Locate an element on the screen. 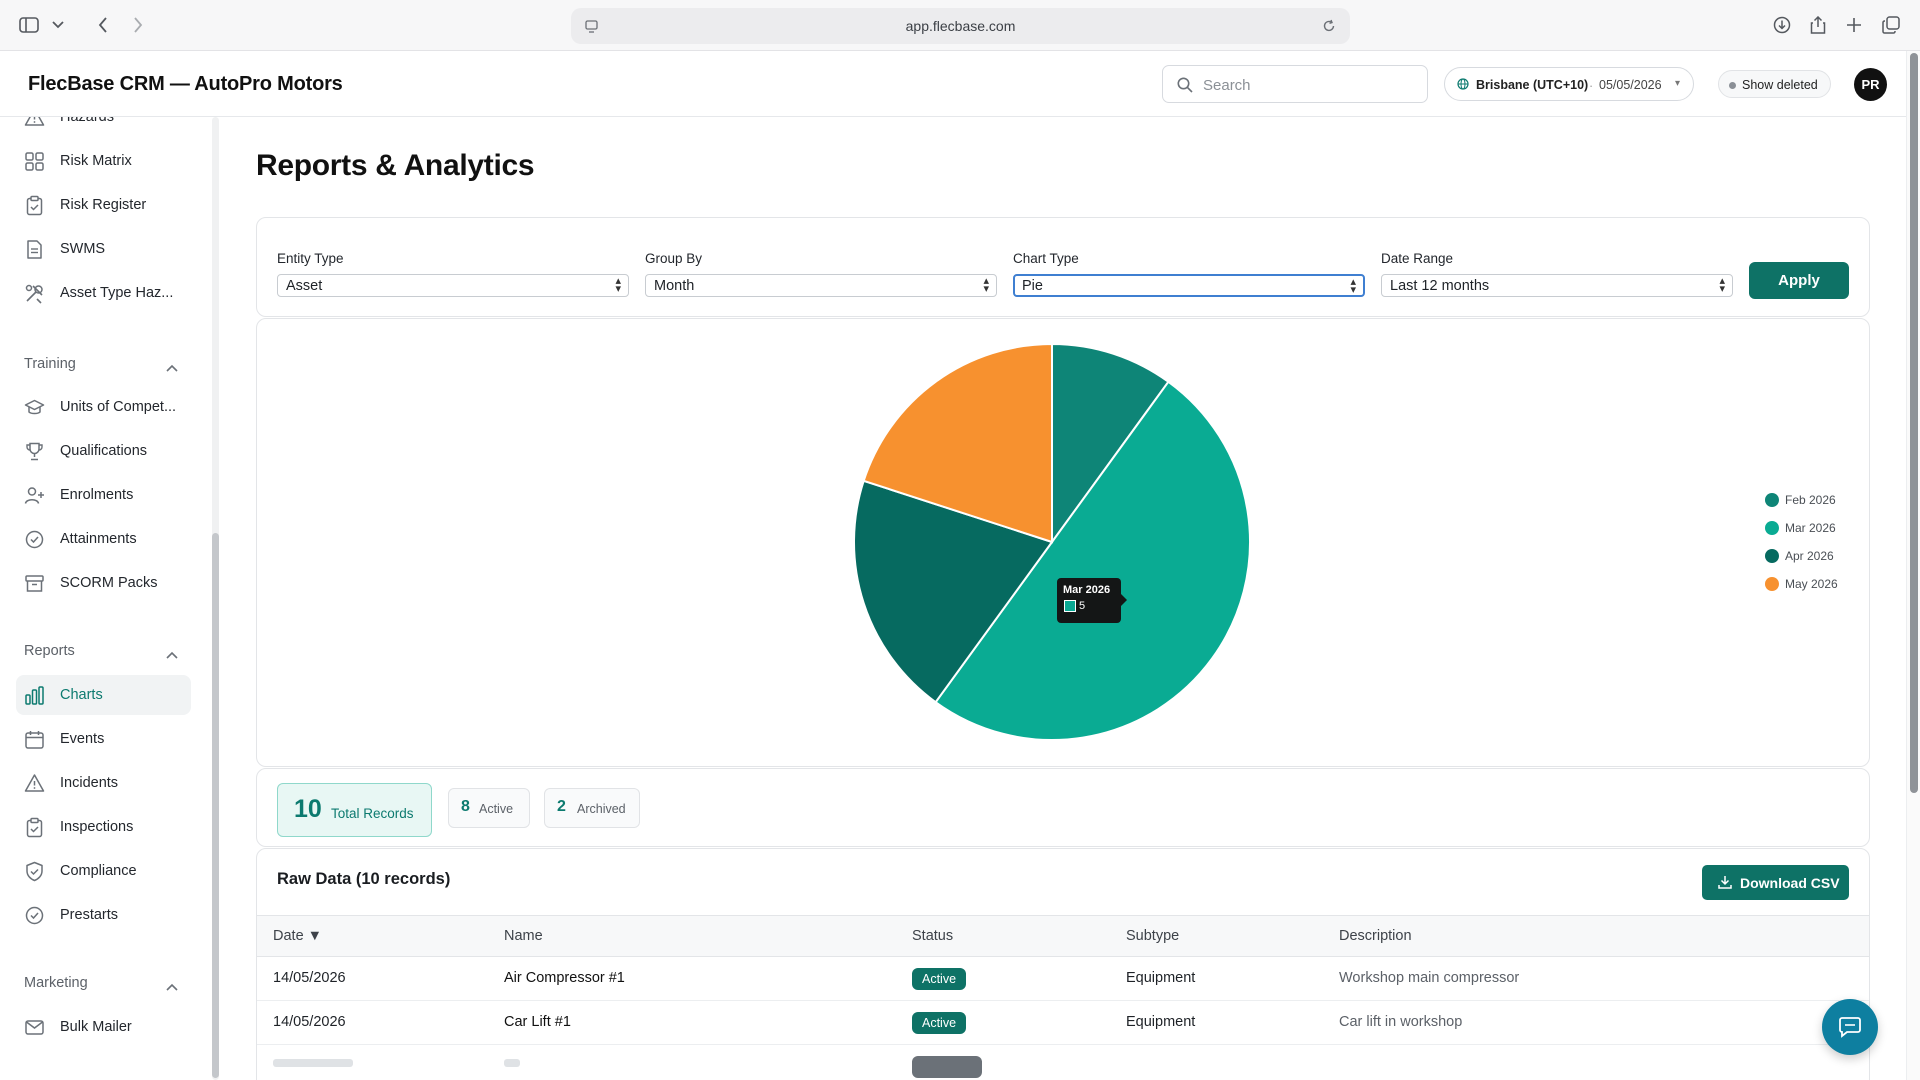 The width and height of the screenshot is (1920, 1080). group-by-select: Month ▴ ▾ is located at coordinates (821, 285).